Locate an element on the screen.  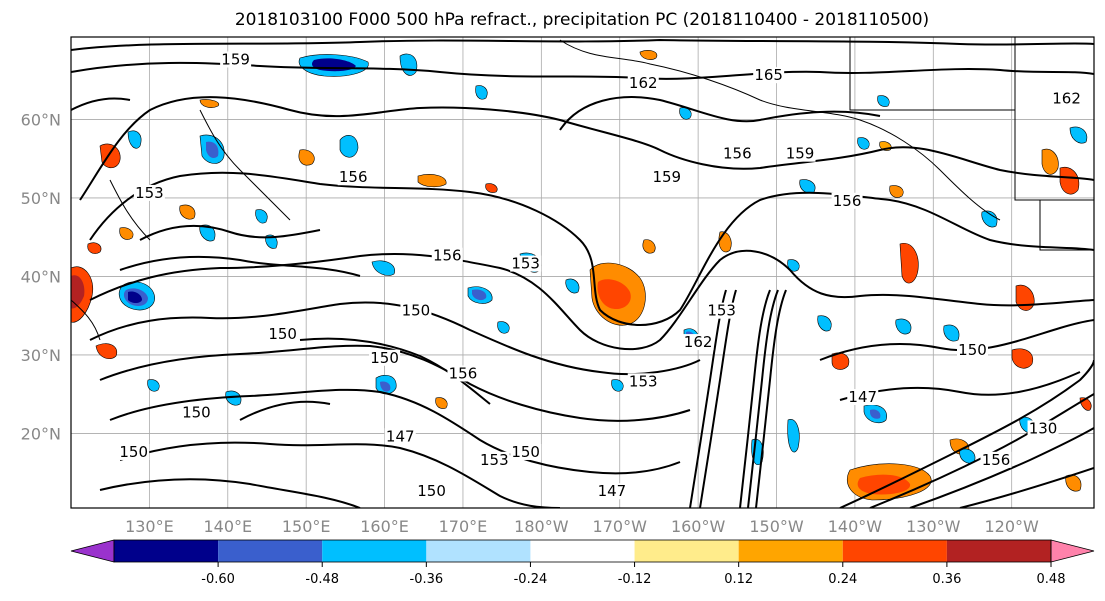
lat-tick-label: 40°N is located at coordinates (41, 276).